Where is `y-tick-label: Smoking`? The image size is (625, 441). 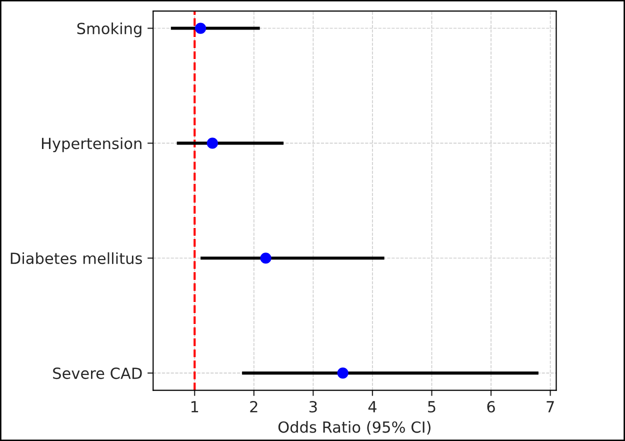 y-tick-label: Smoking is located at coordinates (109, 30).